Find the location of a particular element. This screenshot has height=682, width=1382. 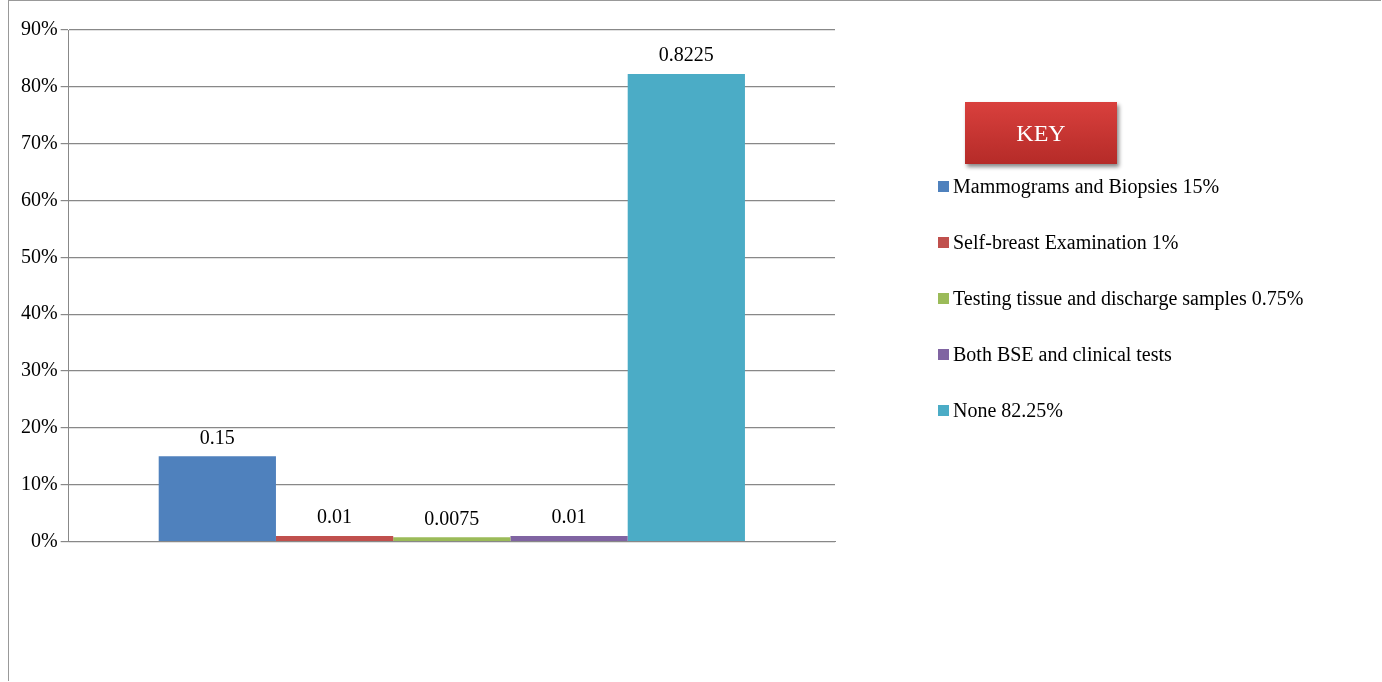

legend-label: None 82.25% is located at coordinates (1008, 410).